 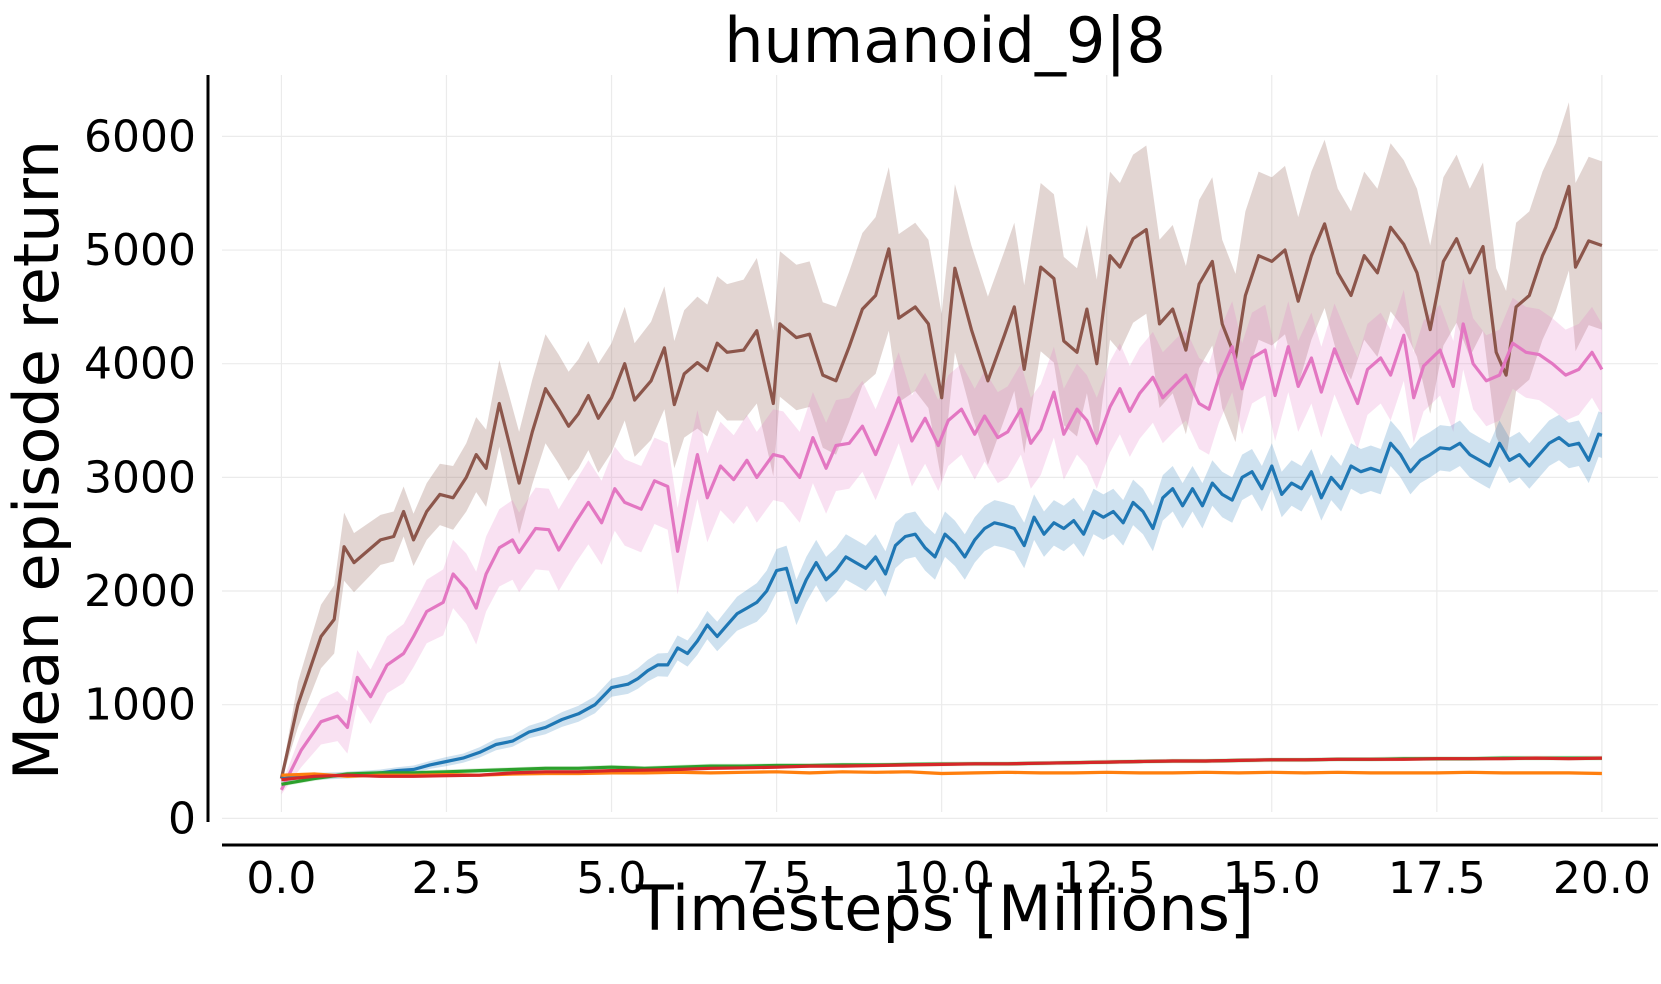 I want to click on y-tick-label: 5000, so click(x=140, y=250).